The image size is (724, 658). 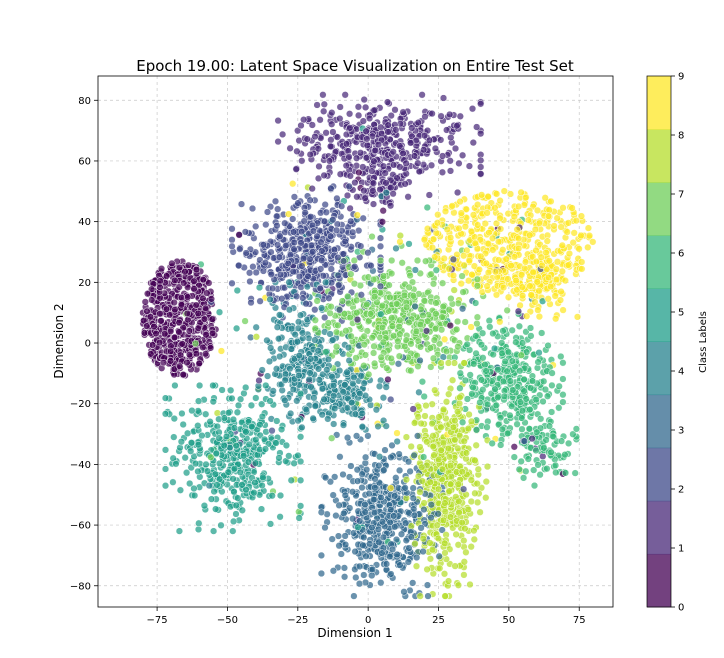 What do you see at coordinates (681, 549) in the screenshot?
I see `colorbar-tick-label: 1` at bounding box center [681, 549].